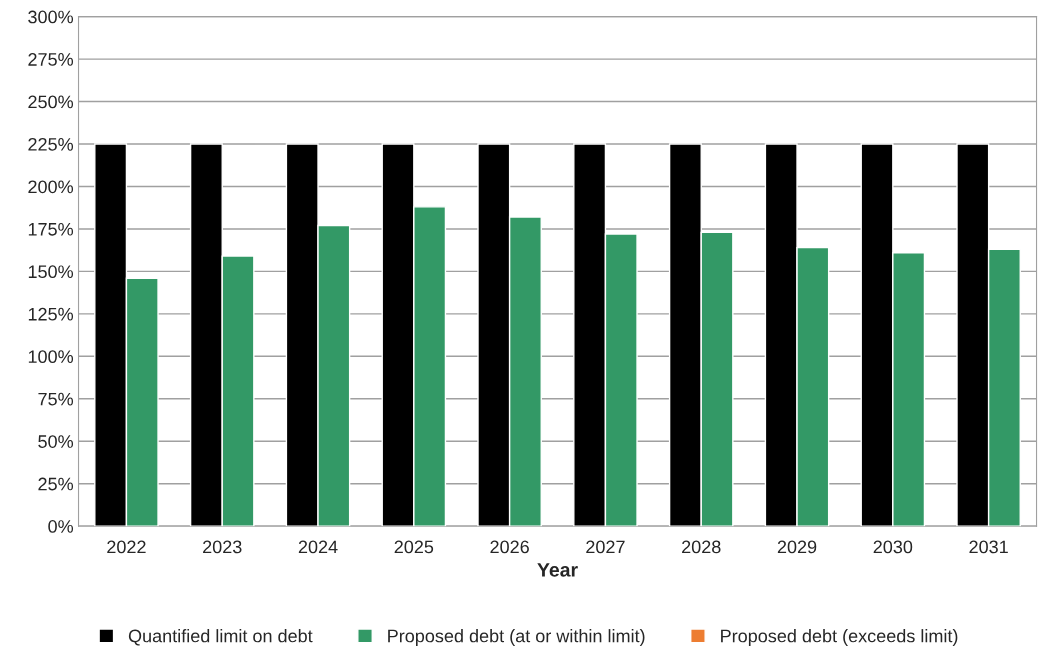 Image resolution: width=1047 pixels, height=666 pixels. Describe the element at coordinates (839, 637) in the screenshot. I see `legend-label: Proposed debt (exceeds limit)` at that location.